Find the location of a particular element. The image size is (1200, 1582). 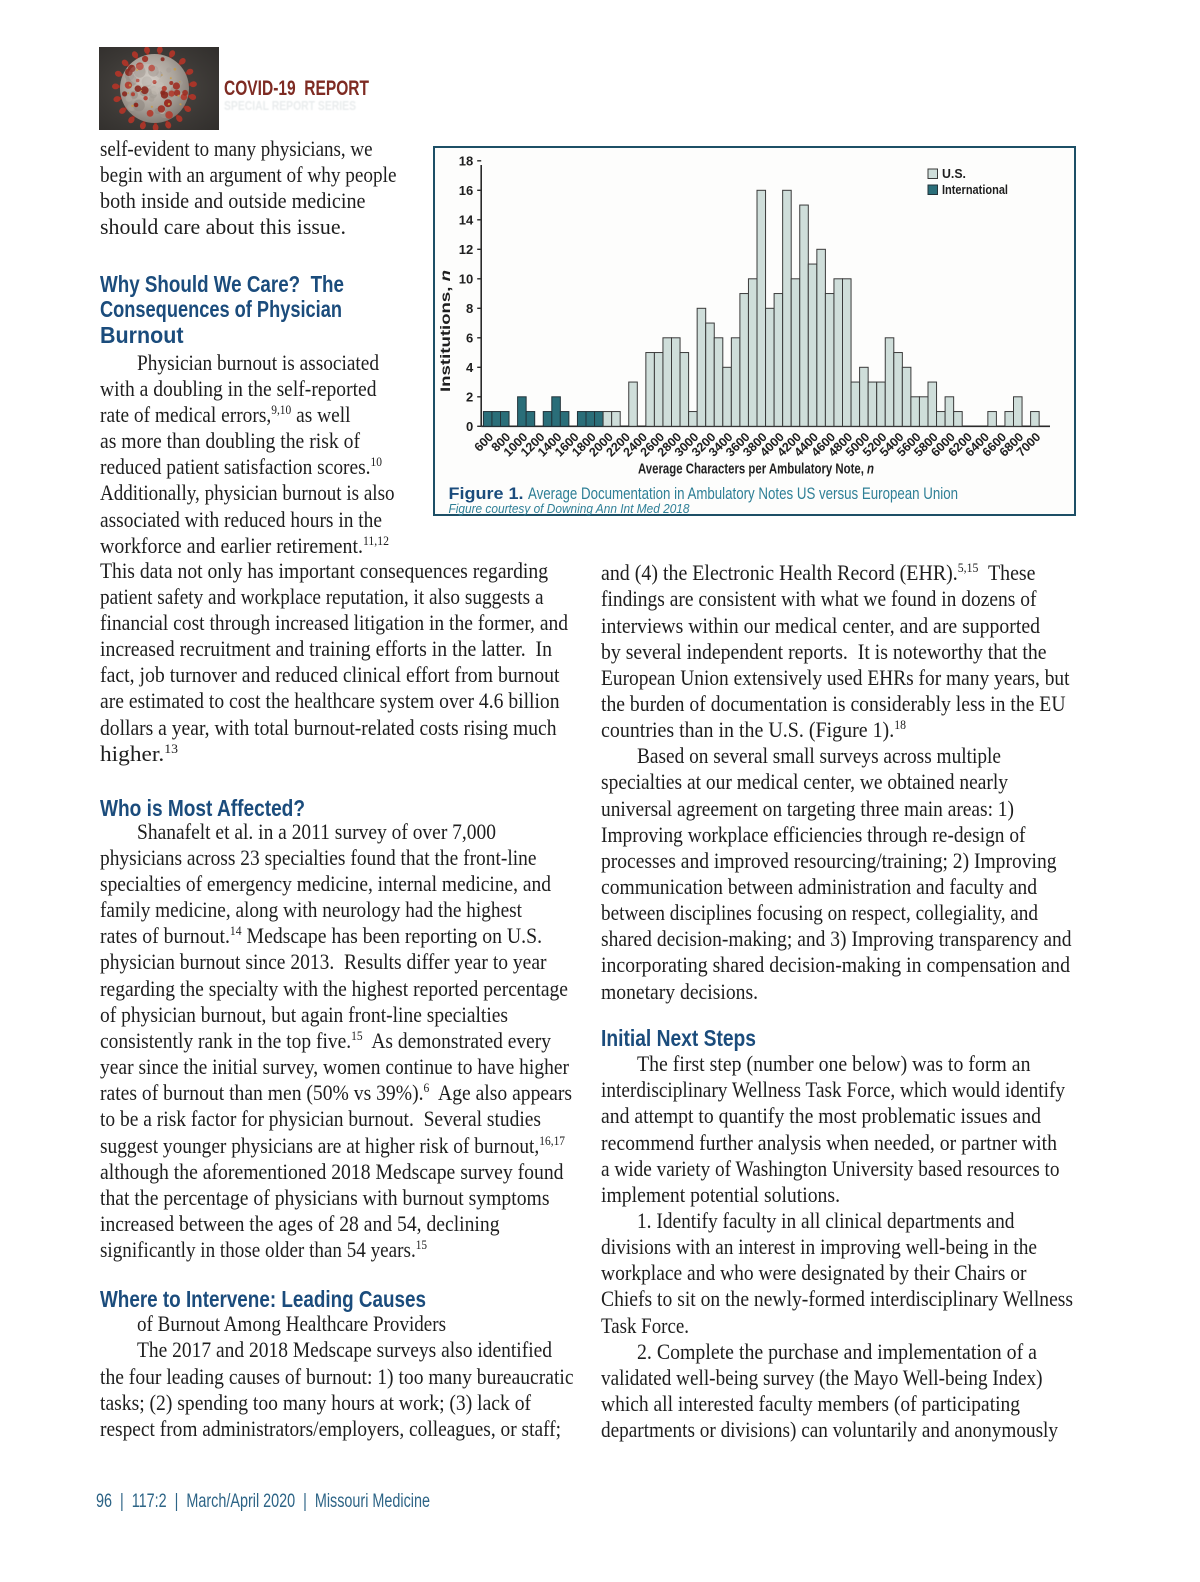

svg-text: 18 is located at coordinates (466, 160).